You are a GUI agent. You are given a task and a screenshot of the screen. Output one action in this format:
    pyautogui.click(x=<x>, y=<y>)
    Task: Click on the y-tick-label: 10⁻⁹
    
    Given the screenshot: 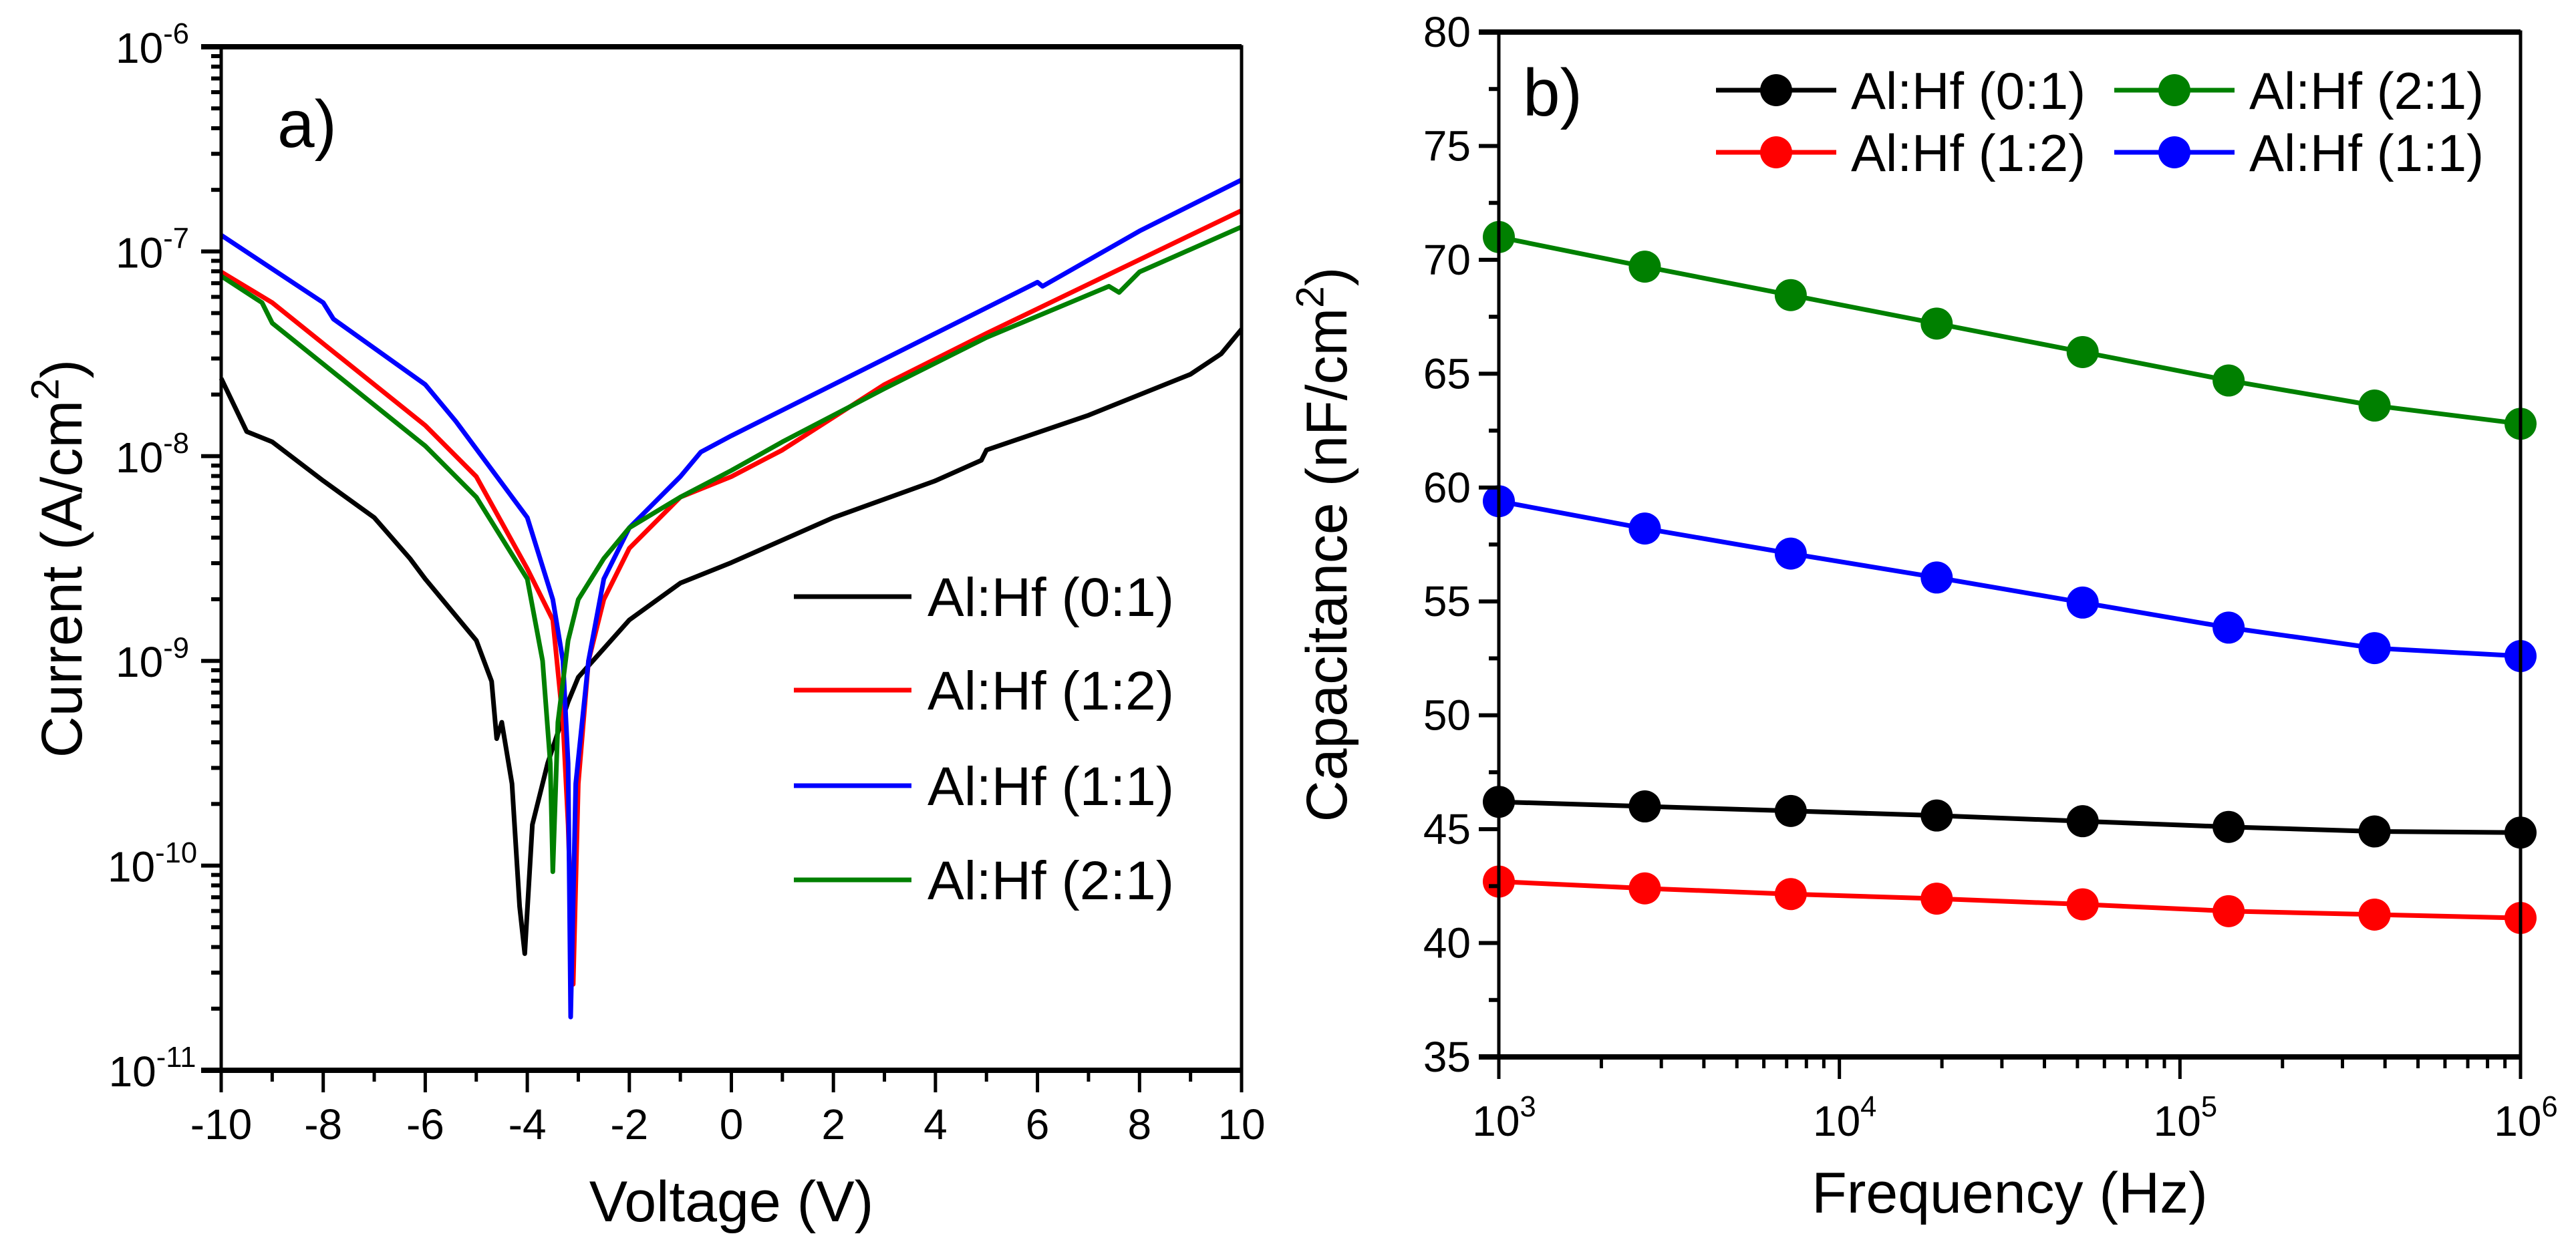 What is the action you would take?
    pyautogui.click(x=152, y=659)
    